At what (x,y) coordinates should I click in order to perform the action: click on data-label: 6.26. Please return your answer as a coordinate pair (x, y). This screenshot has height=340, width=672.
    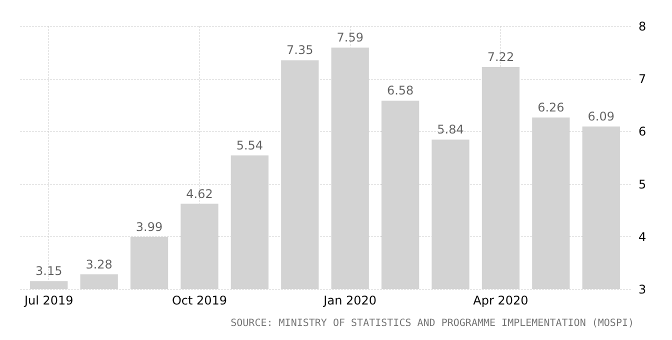
    Looking at the image, I should click on (551, 107).